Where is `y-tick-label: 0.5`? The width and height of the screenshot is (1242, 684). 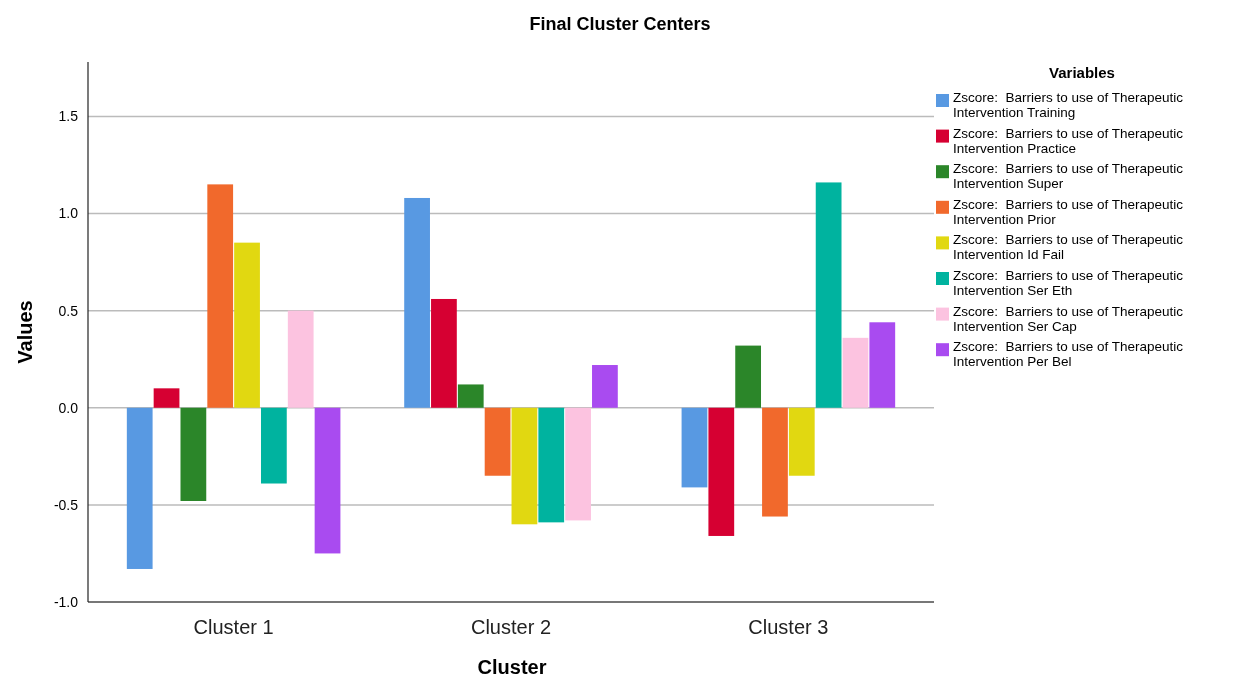
y-tick-label: 0.5 is located at coordinates (68, 310).